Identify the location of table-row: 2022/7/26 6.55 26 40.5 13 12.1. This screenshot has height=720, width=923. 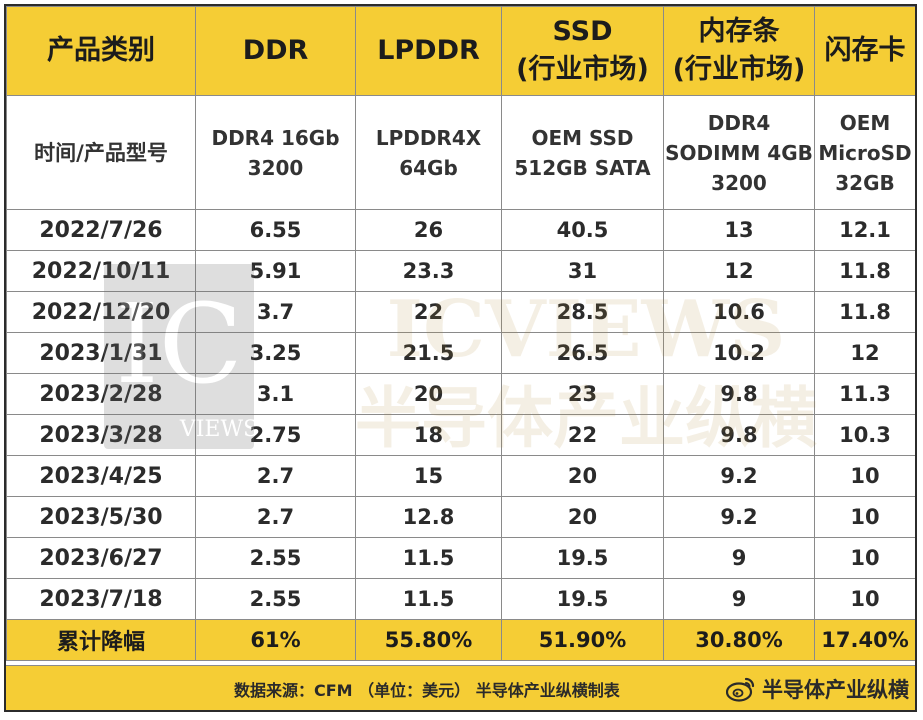
(460, 230).